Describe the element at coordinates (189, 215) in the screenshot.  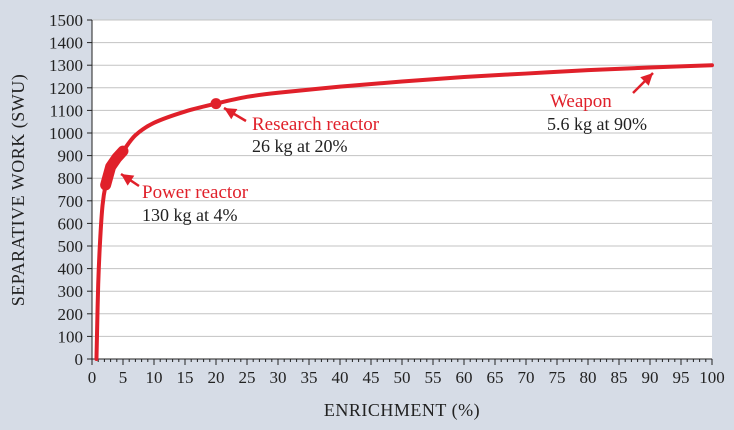
I see `power-reactor-detail: 130 kg at 4%` at that location.